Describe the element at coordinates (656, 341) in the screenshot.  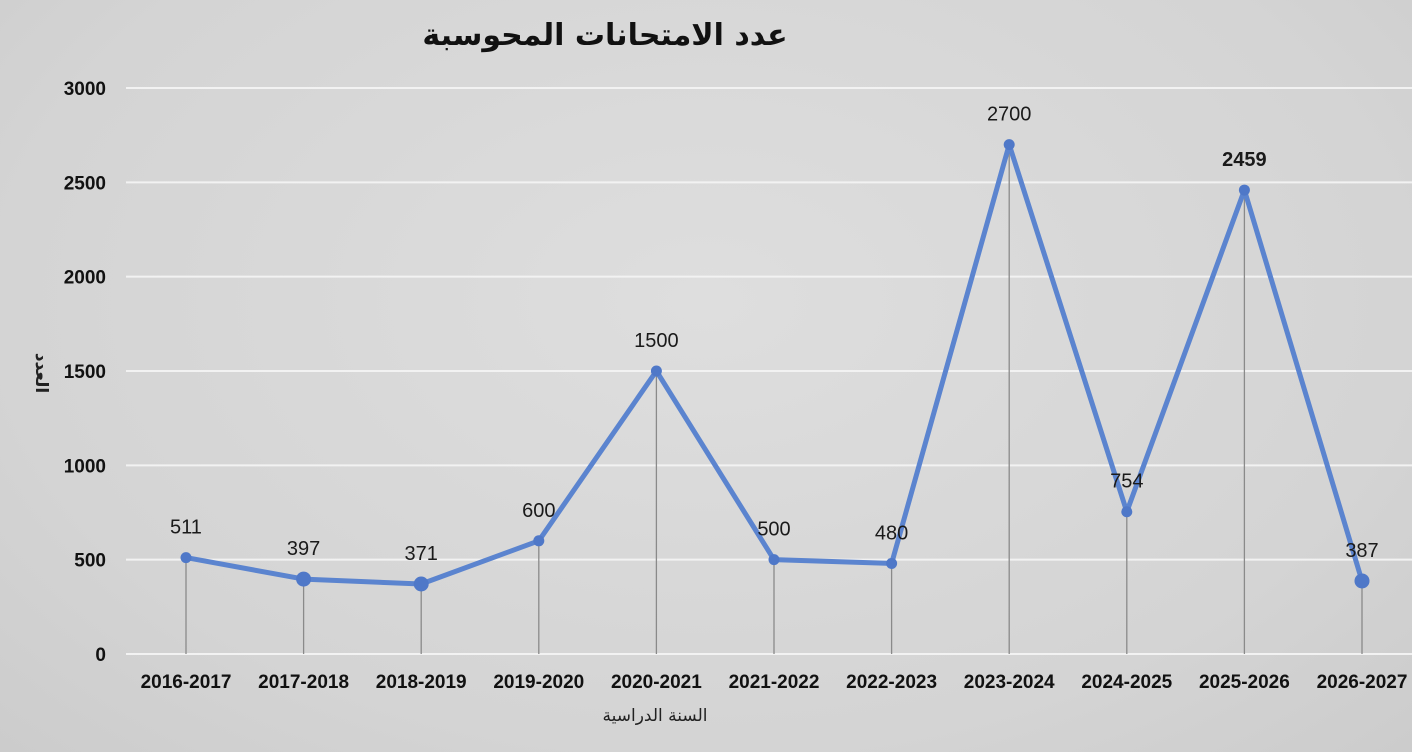
I see `data-label: 1500` at that location.